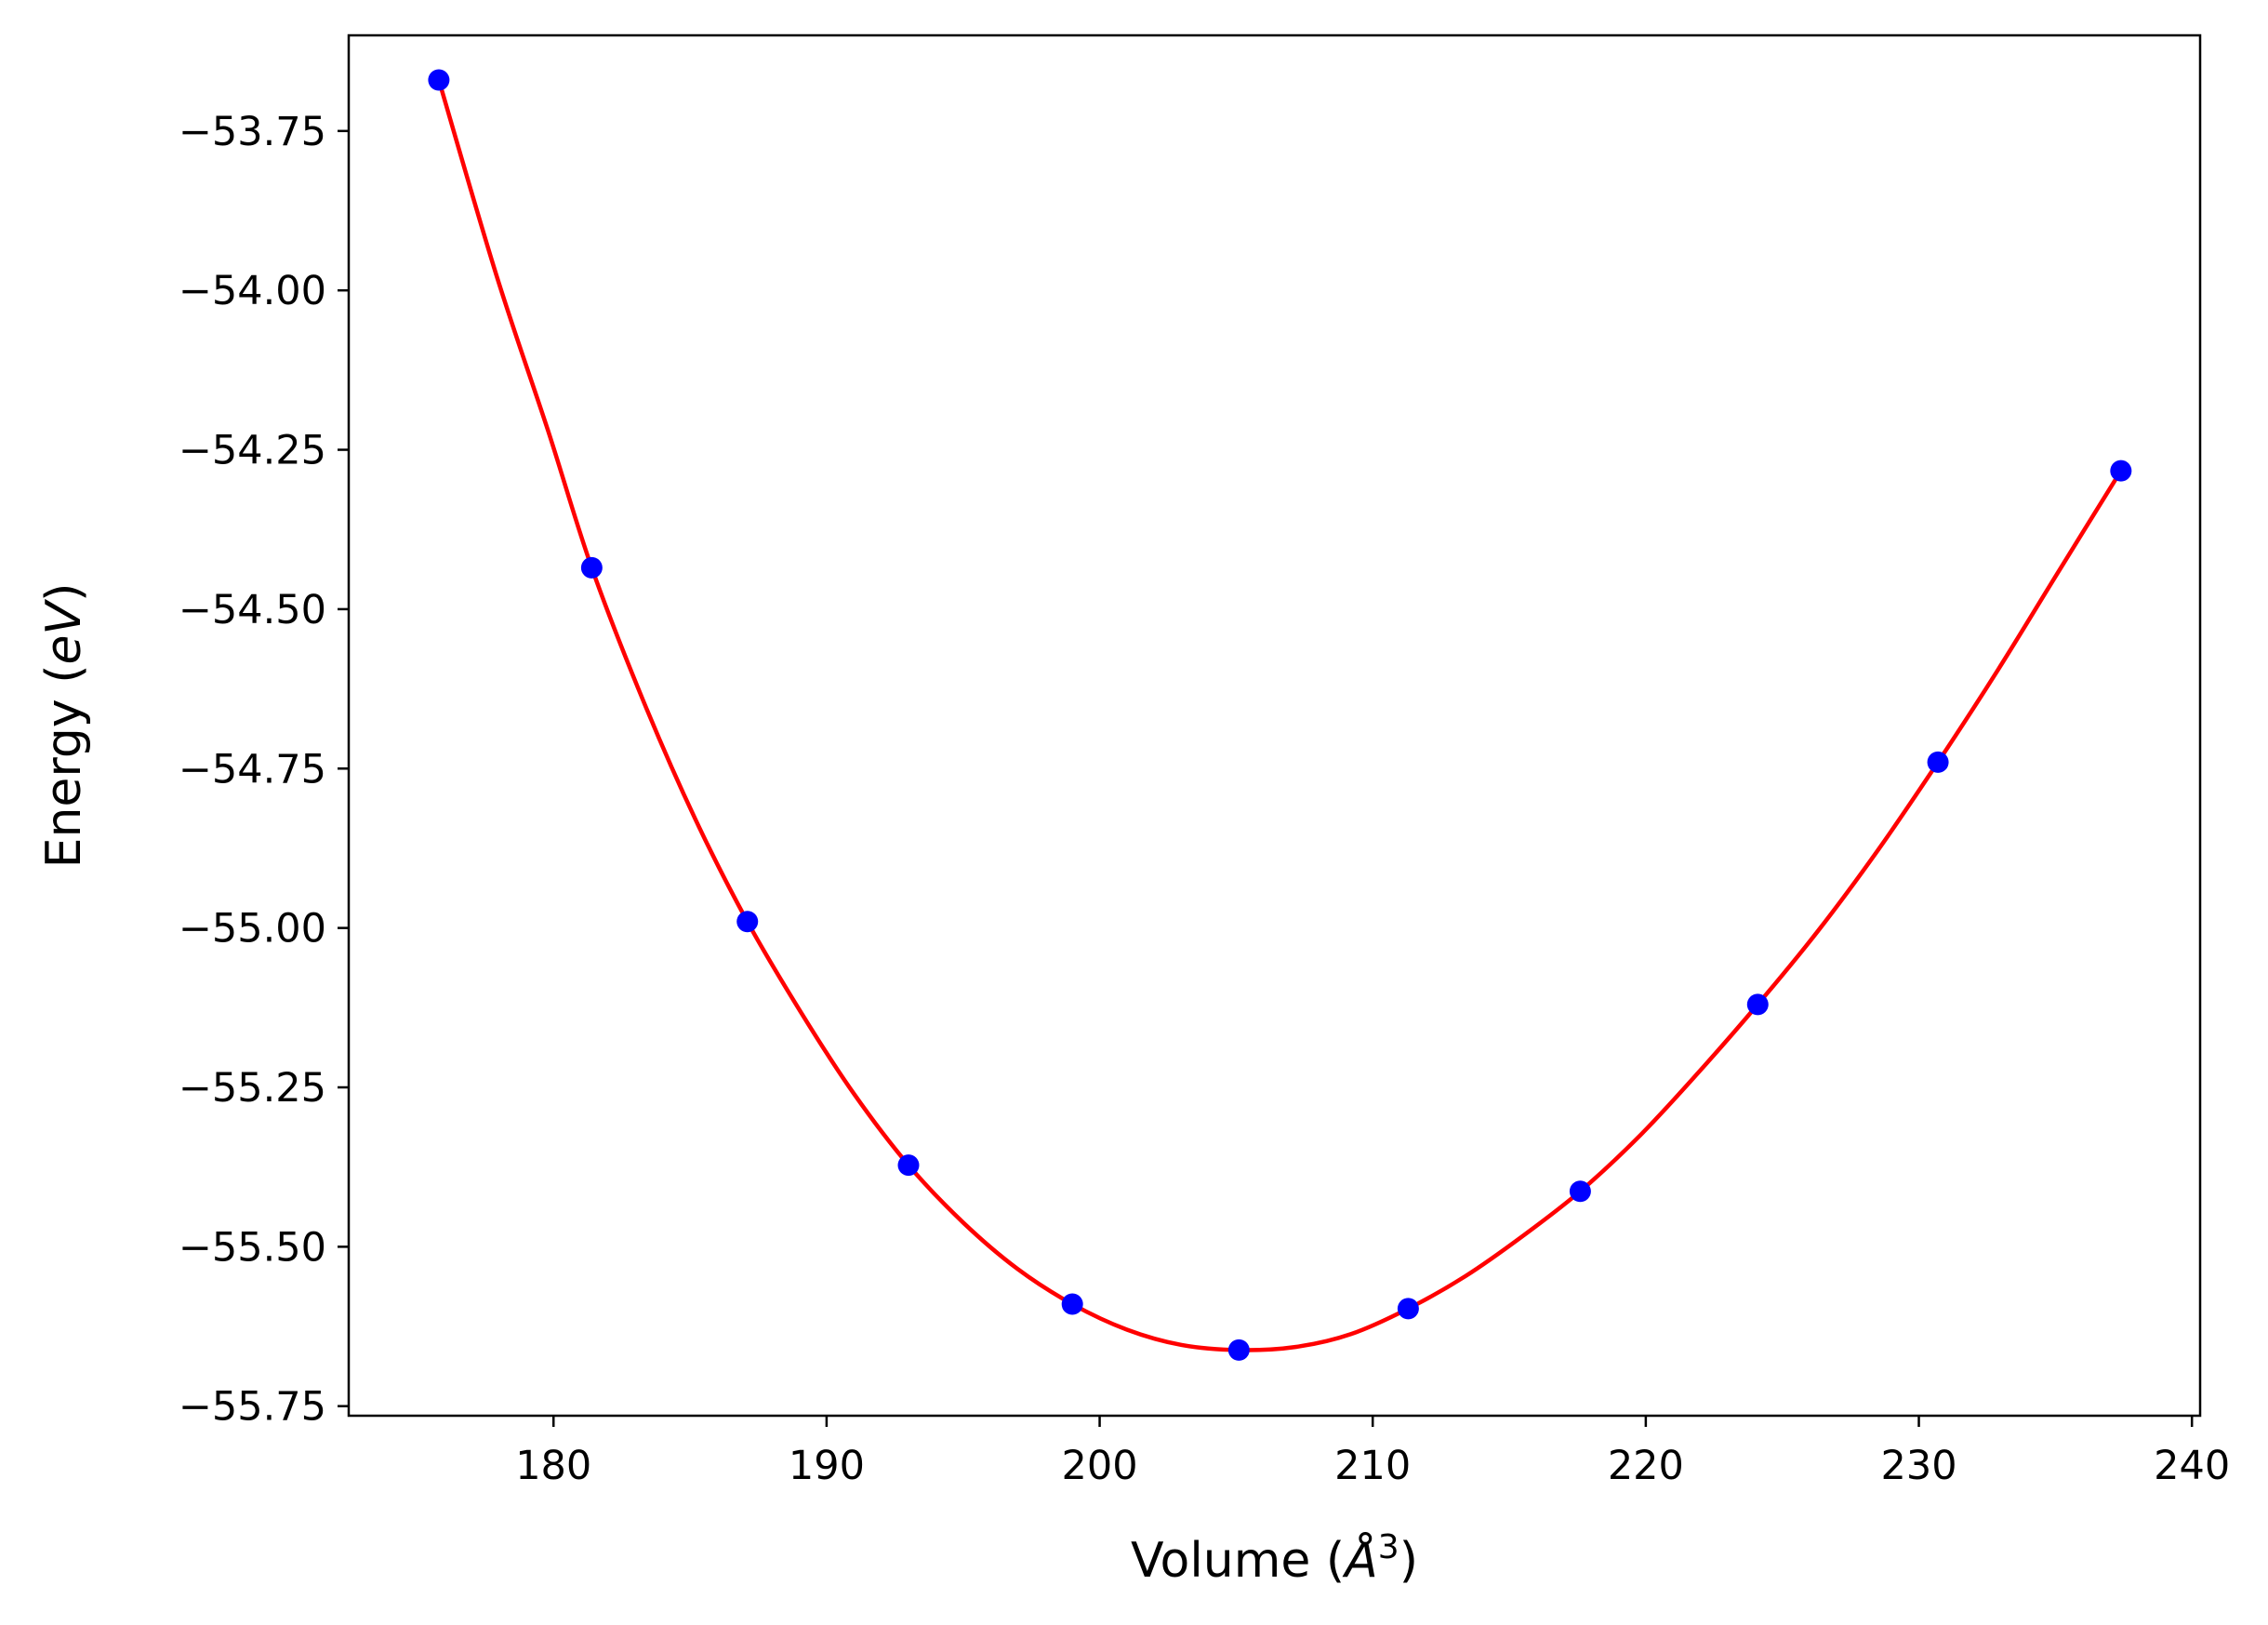 This screenshot has height=1625, width=2268. I want to click on y-tick-label: −54.75, so click(252, 769).